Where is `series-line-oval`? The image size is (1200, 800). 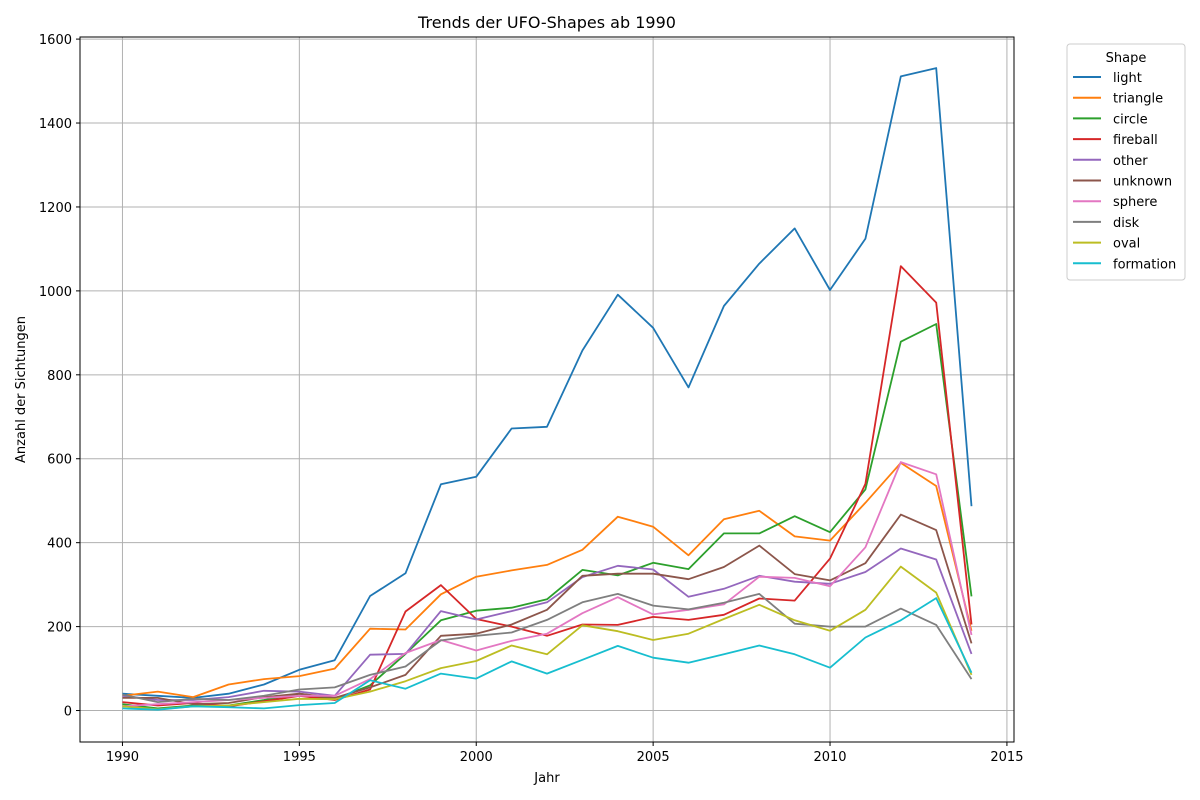 series-line-oval is located at coordinates (547, 638).